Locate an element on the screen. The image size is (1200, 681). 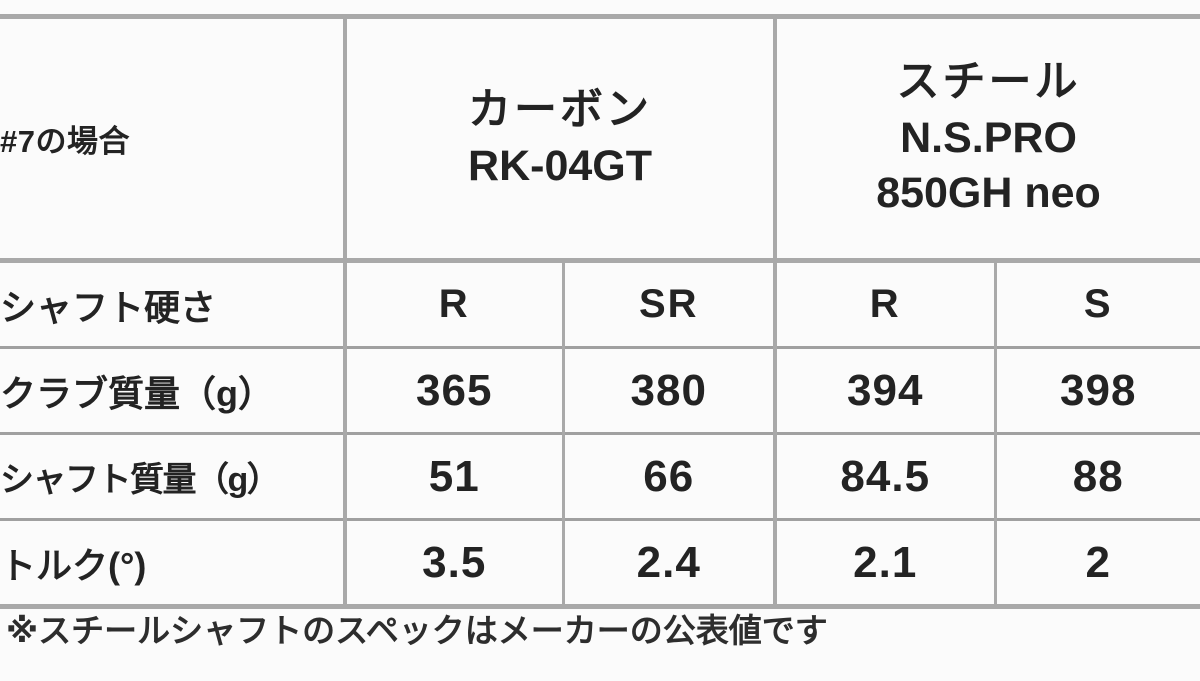
table-row: シャフト硬さ R SR R S is located at coordinates (600, 303).